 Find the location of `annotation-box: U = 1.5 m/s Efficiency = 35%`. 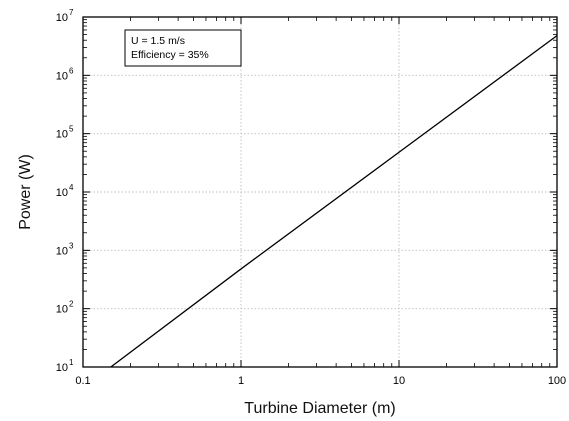

annotation-box: U = 1.5 m/s Efficiency = 35% is located at coordinates (183, 48).